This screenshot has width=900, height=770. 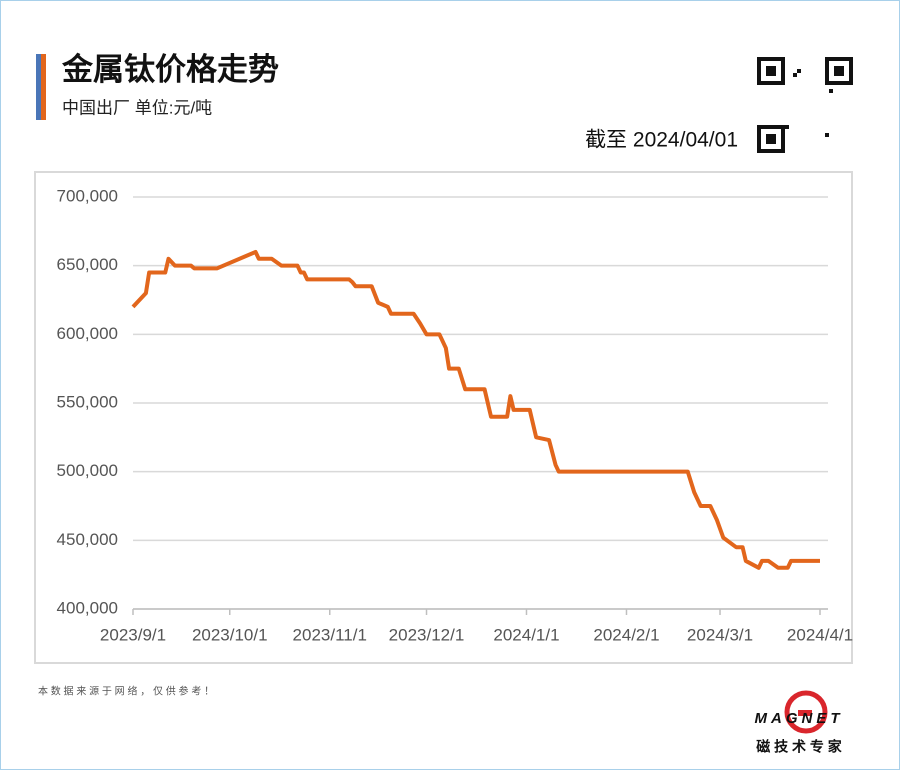 What do you see at coordinates (137, 107) in the screenshot?
I see `chart-subtitle: 中国出厂 单位:元/吨` at bounding box center [137, 107].